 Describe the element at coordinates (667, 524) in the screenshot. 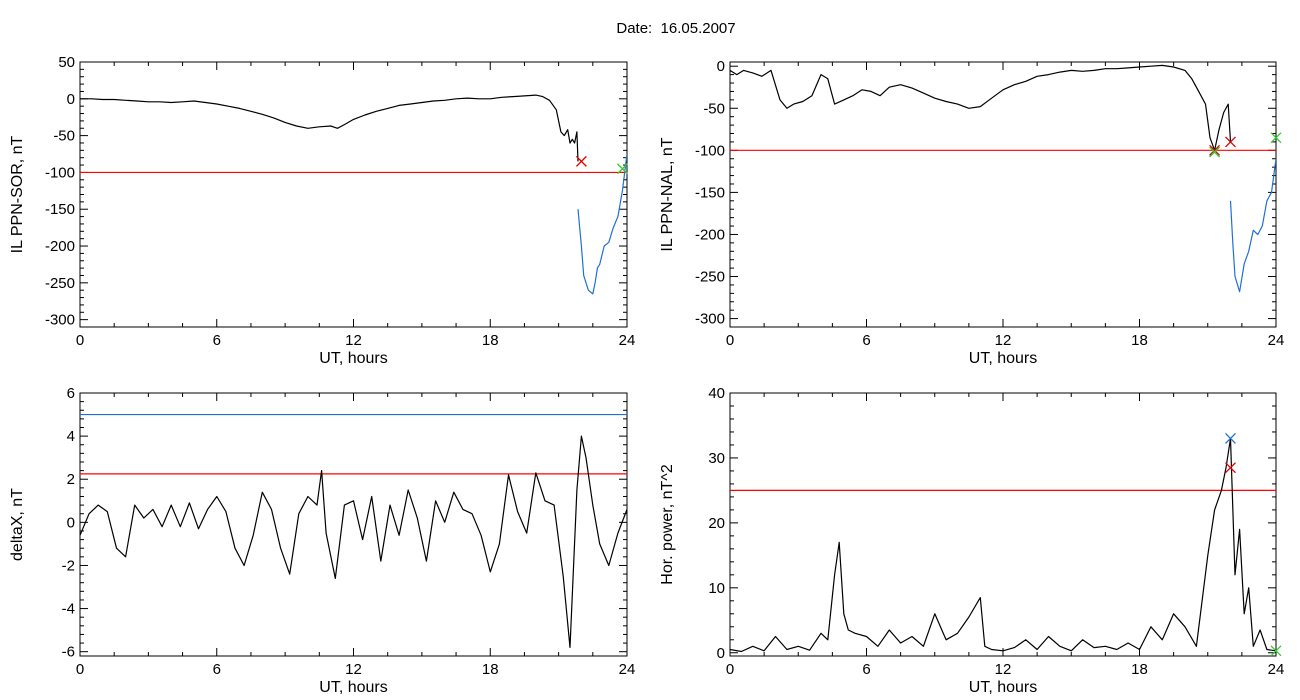

I see `y-axis-title: Hor. power, nT^2` at that location.